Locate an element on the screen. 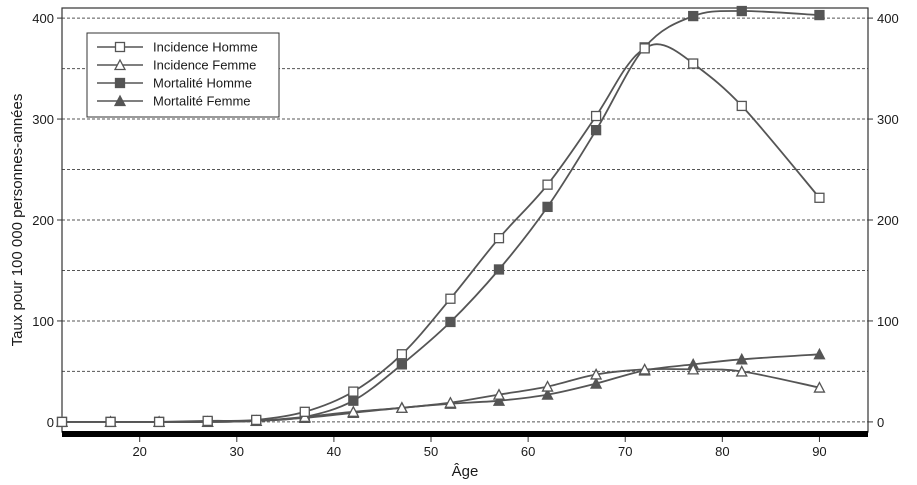 The image size is (917, 485). x-axis-label: Âge is located at coordinates (465, 471).